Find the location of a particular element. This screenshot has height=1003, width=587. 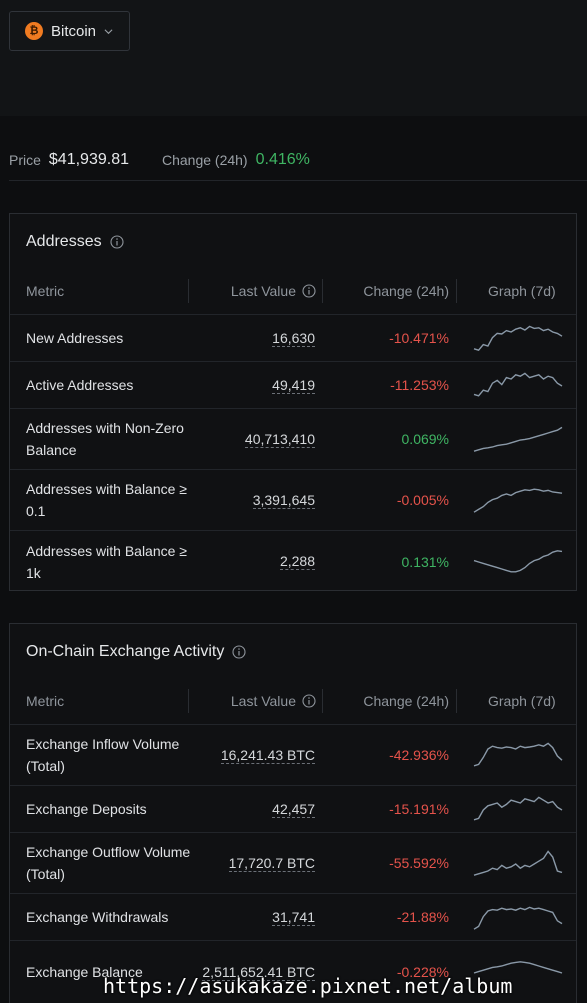

metric-name: Active Addresses is located at coordinates (80, 385).